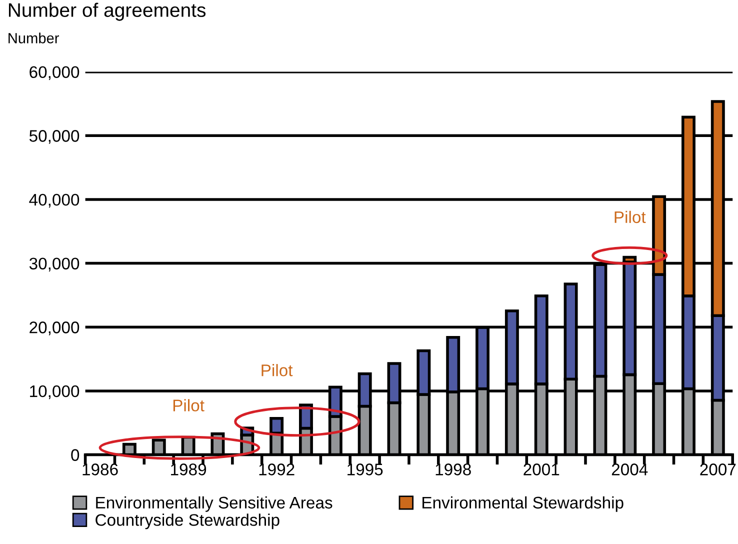 This screenshot has height=544, width=738. I want to click on x-tick-label: 2007, so click(718, 470).